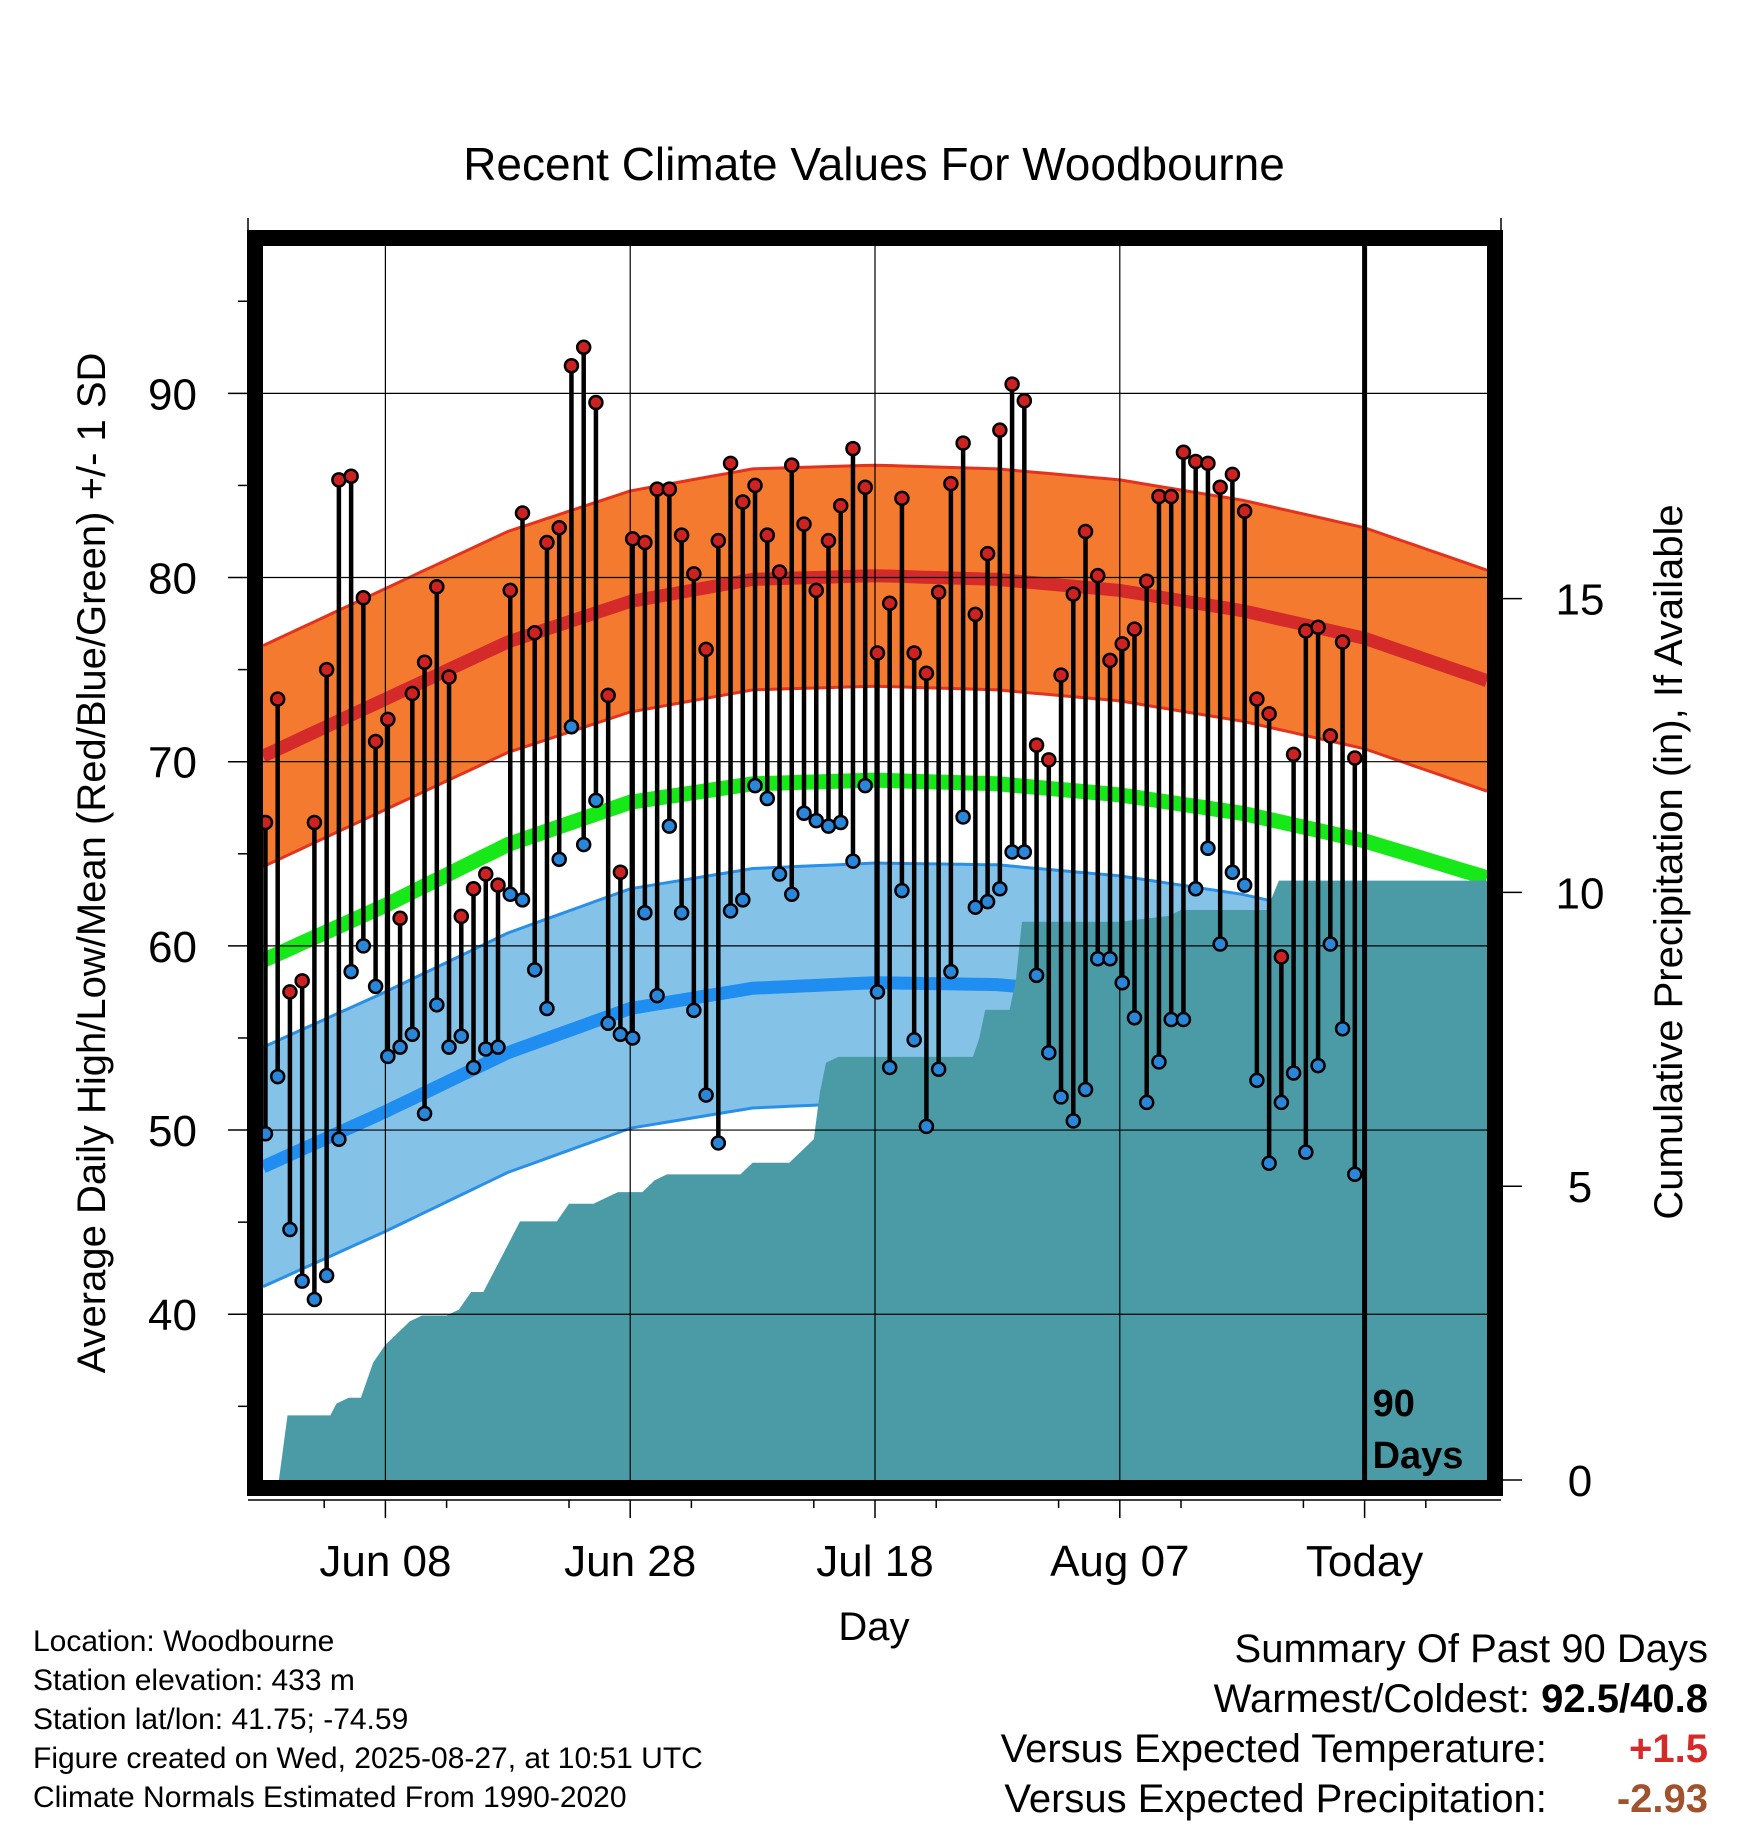  Describe the element at coordinates (1372, 1699) in the screenshot. I see `warm-cold-label: Warmest/Coldest:` at that location.